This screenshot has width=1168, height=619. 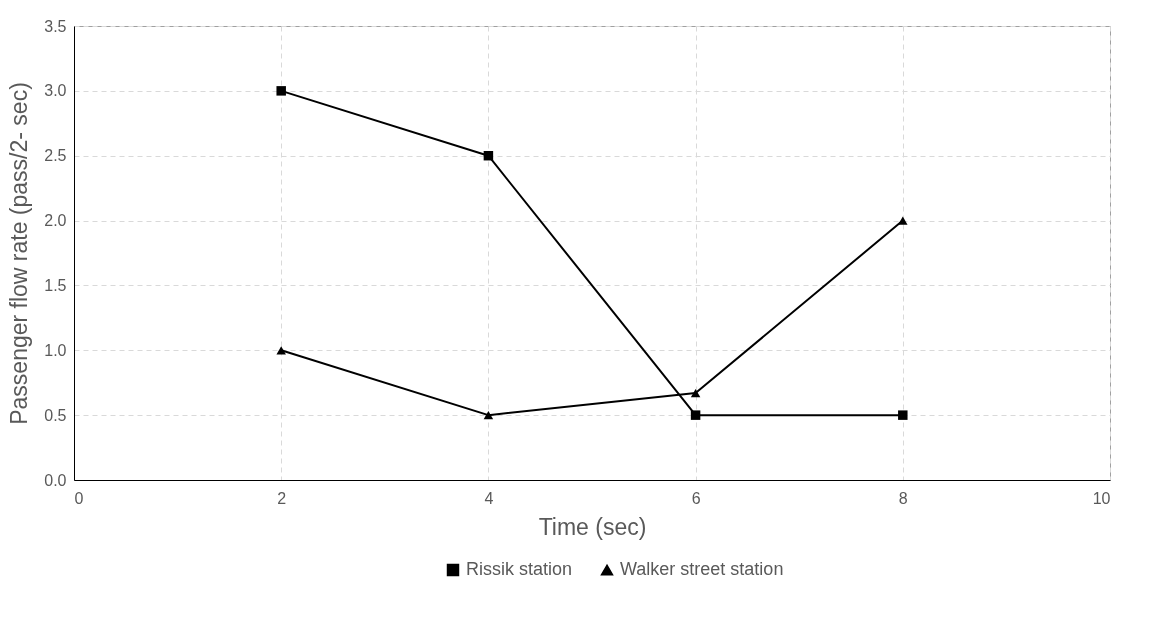 What do you see at coordinates (55, 156) in the screenshot?
I see `y-tick-label: 2.5` at bounding box center [55, 156].